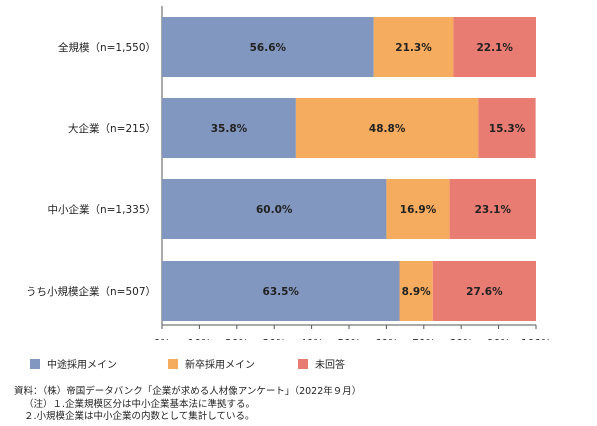  Describe the element at coordinates (330, 365) in the screenshot. I see `legend-label-no-answer: 未回答` at that location.